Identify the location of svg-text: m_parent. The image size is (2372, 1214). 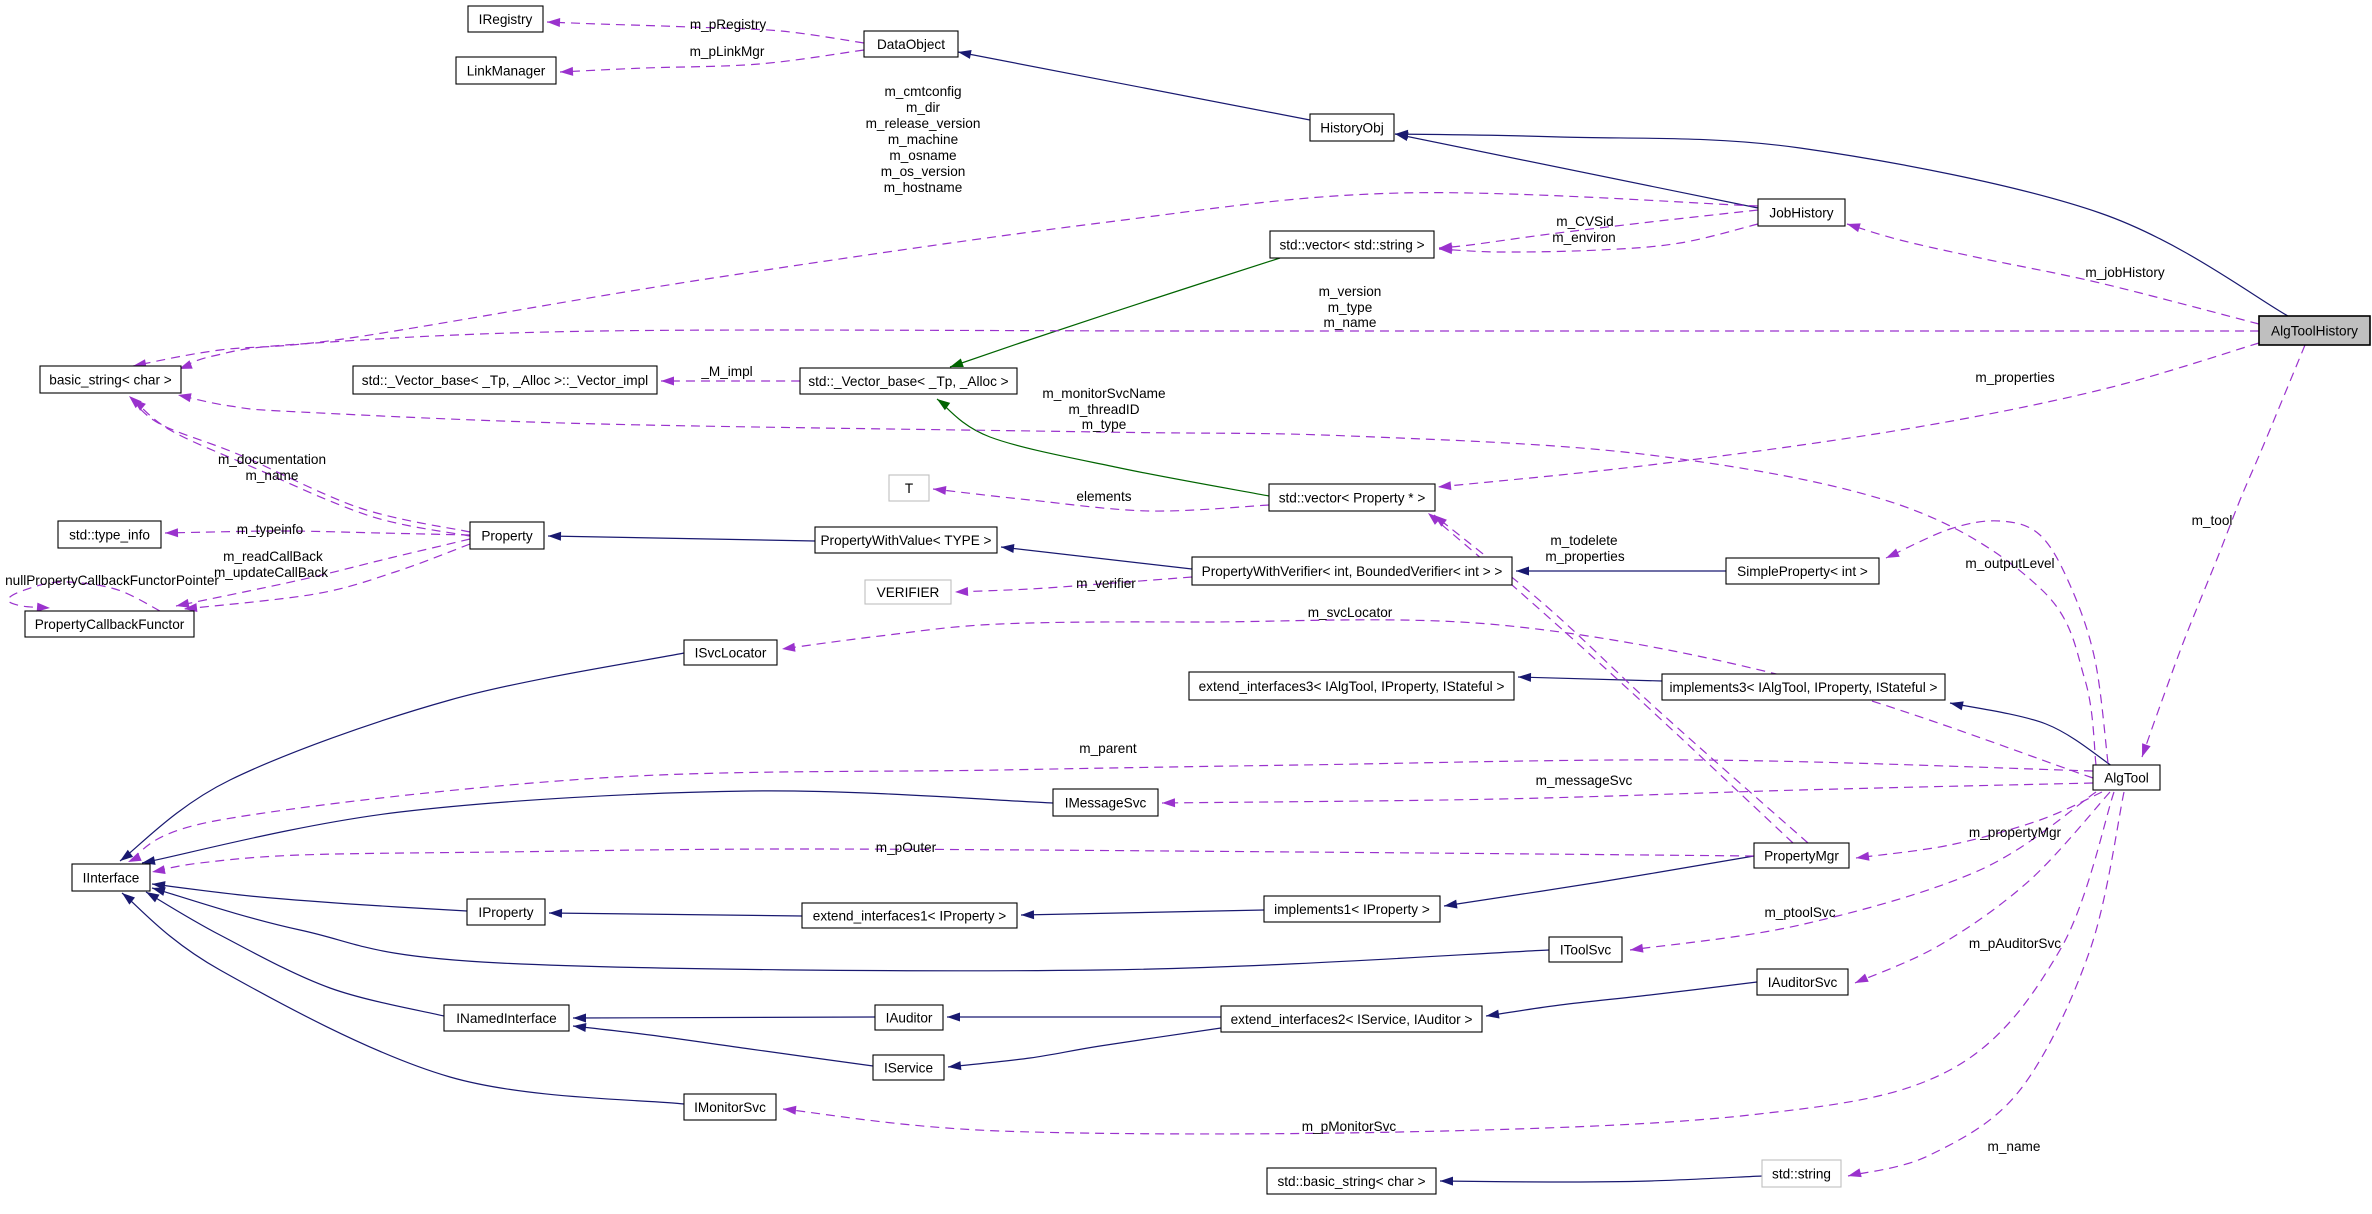
(1108, 748).